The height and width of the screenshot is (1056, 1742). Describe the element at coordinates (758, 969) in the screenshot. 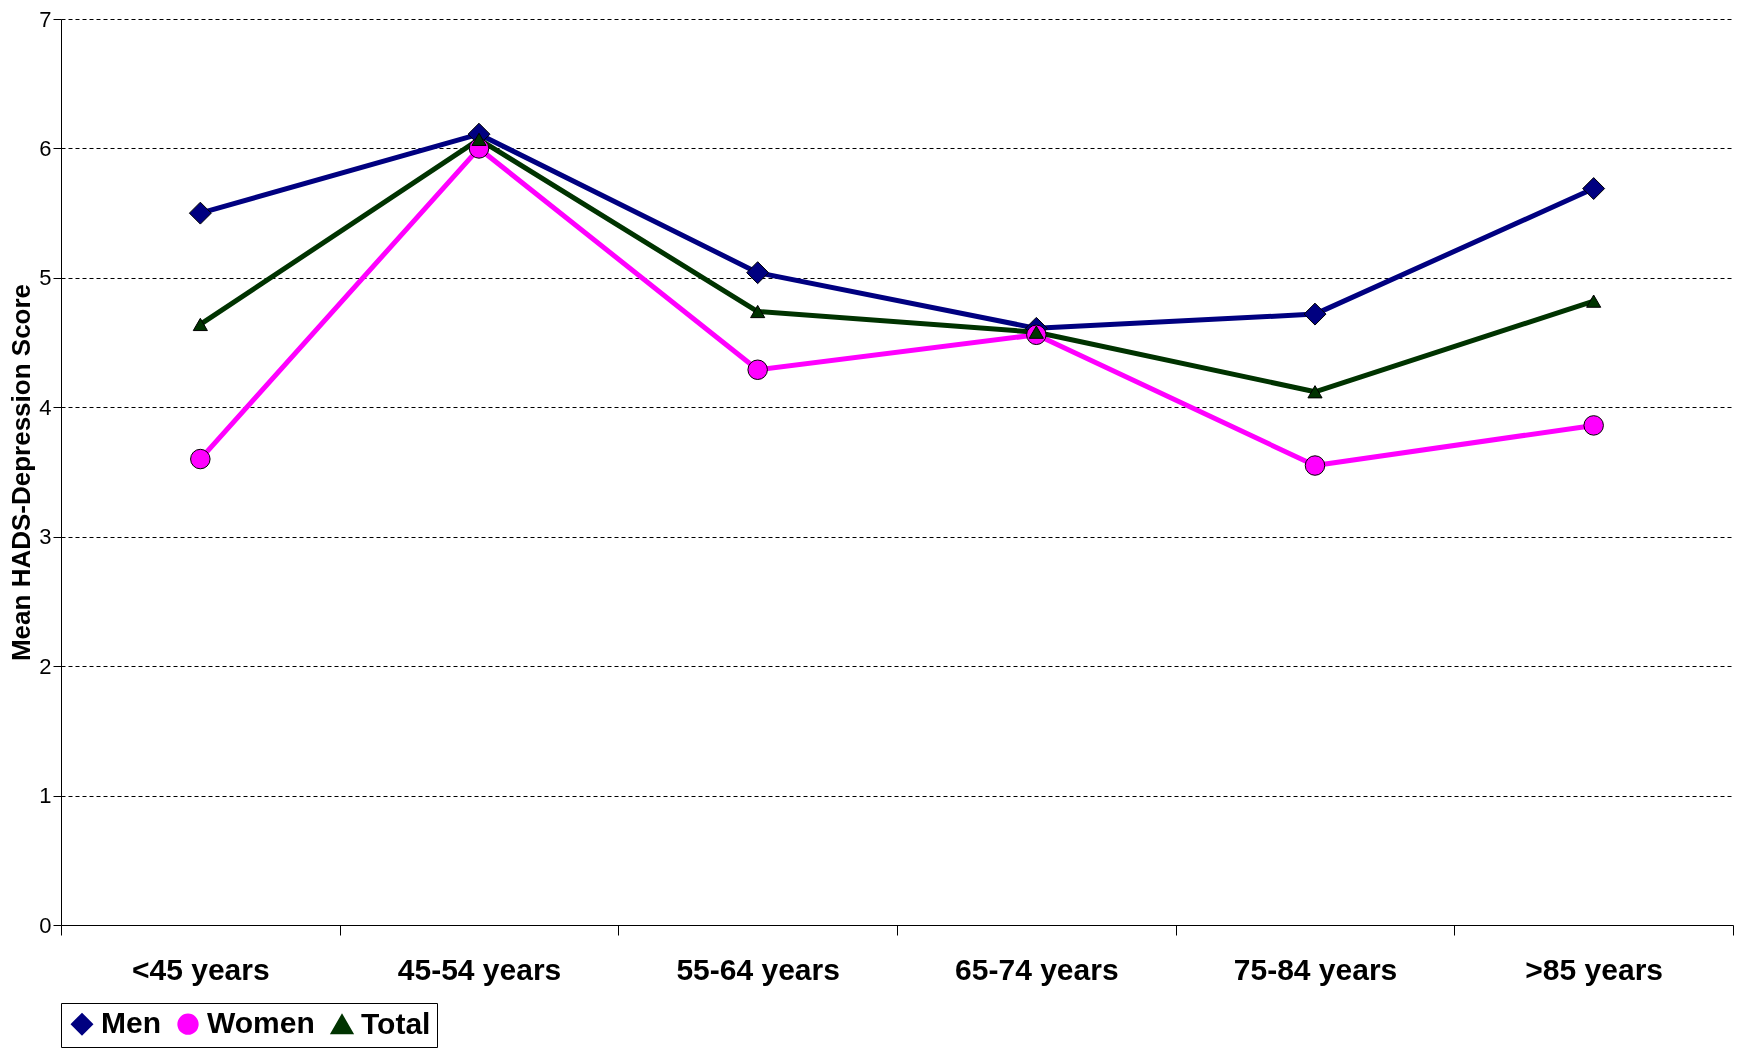

I see `x-tick-label: 55-64 years` at that location.